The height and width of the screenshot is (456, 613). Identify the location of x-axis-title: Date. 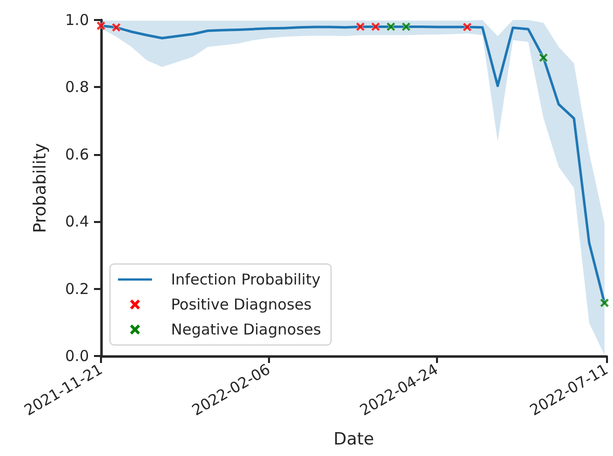
(354, 440).